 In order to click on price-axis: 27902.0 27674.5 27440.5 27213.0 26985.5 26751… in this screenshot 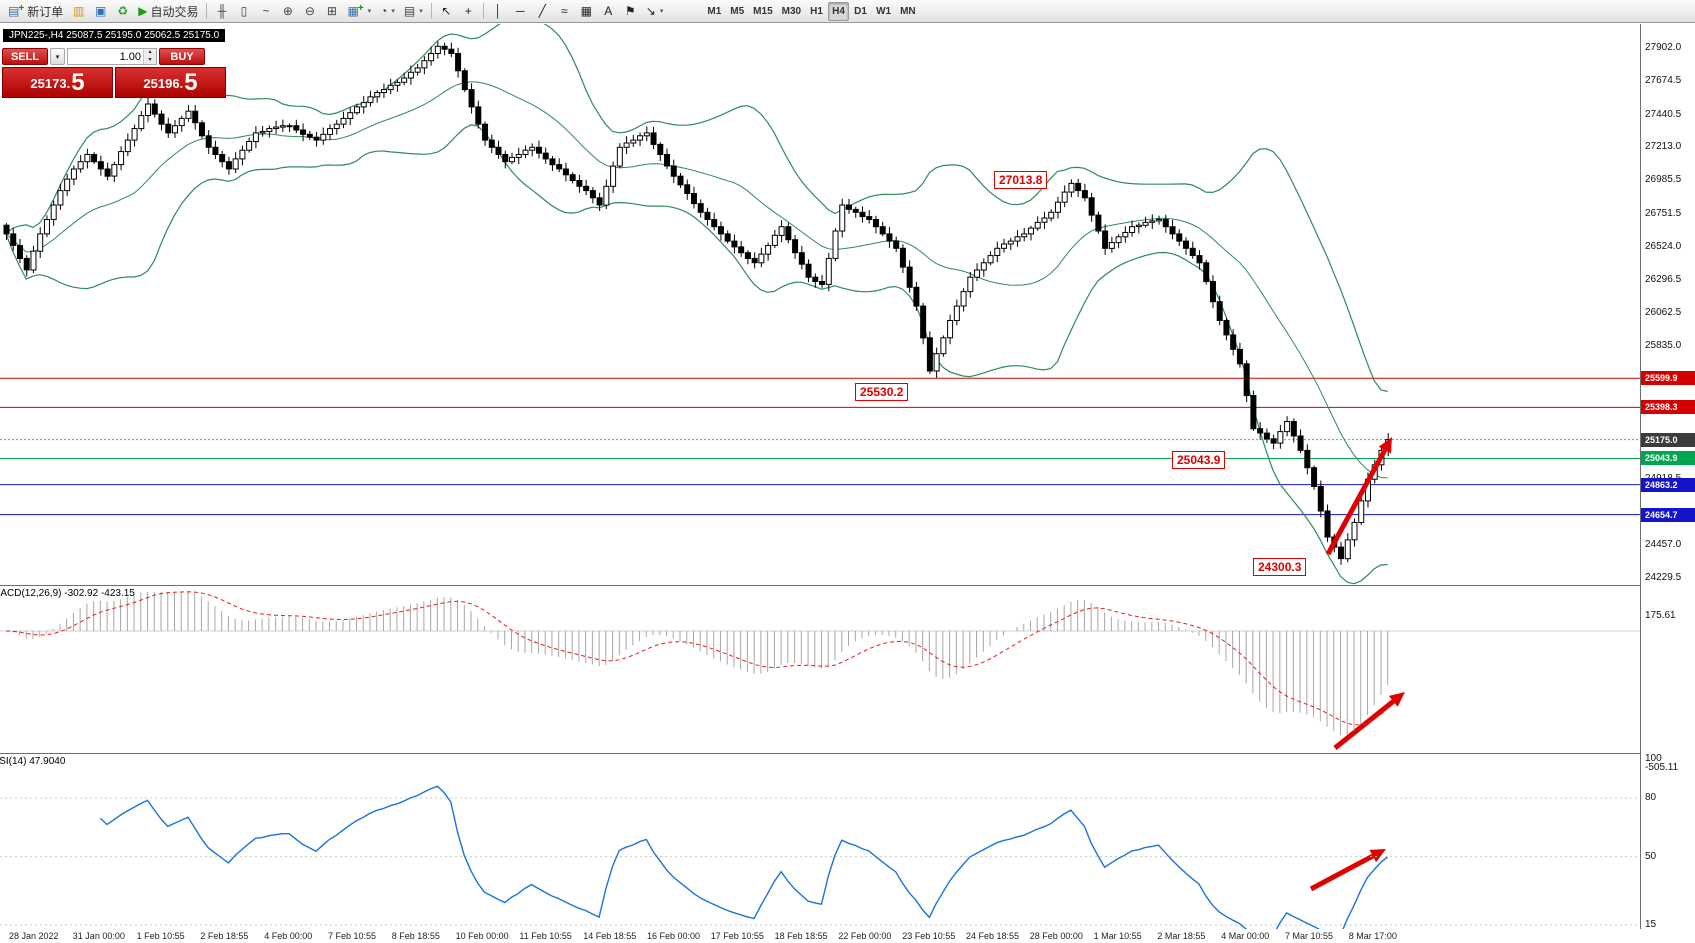, I will do `click(1667, 477)`.